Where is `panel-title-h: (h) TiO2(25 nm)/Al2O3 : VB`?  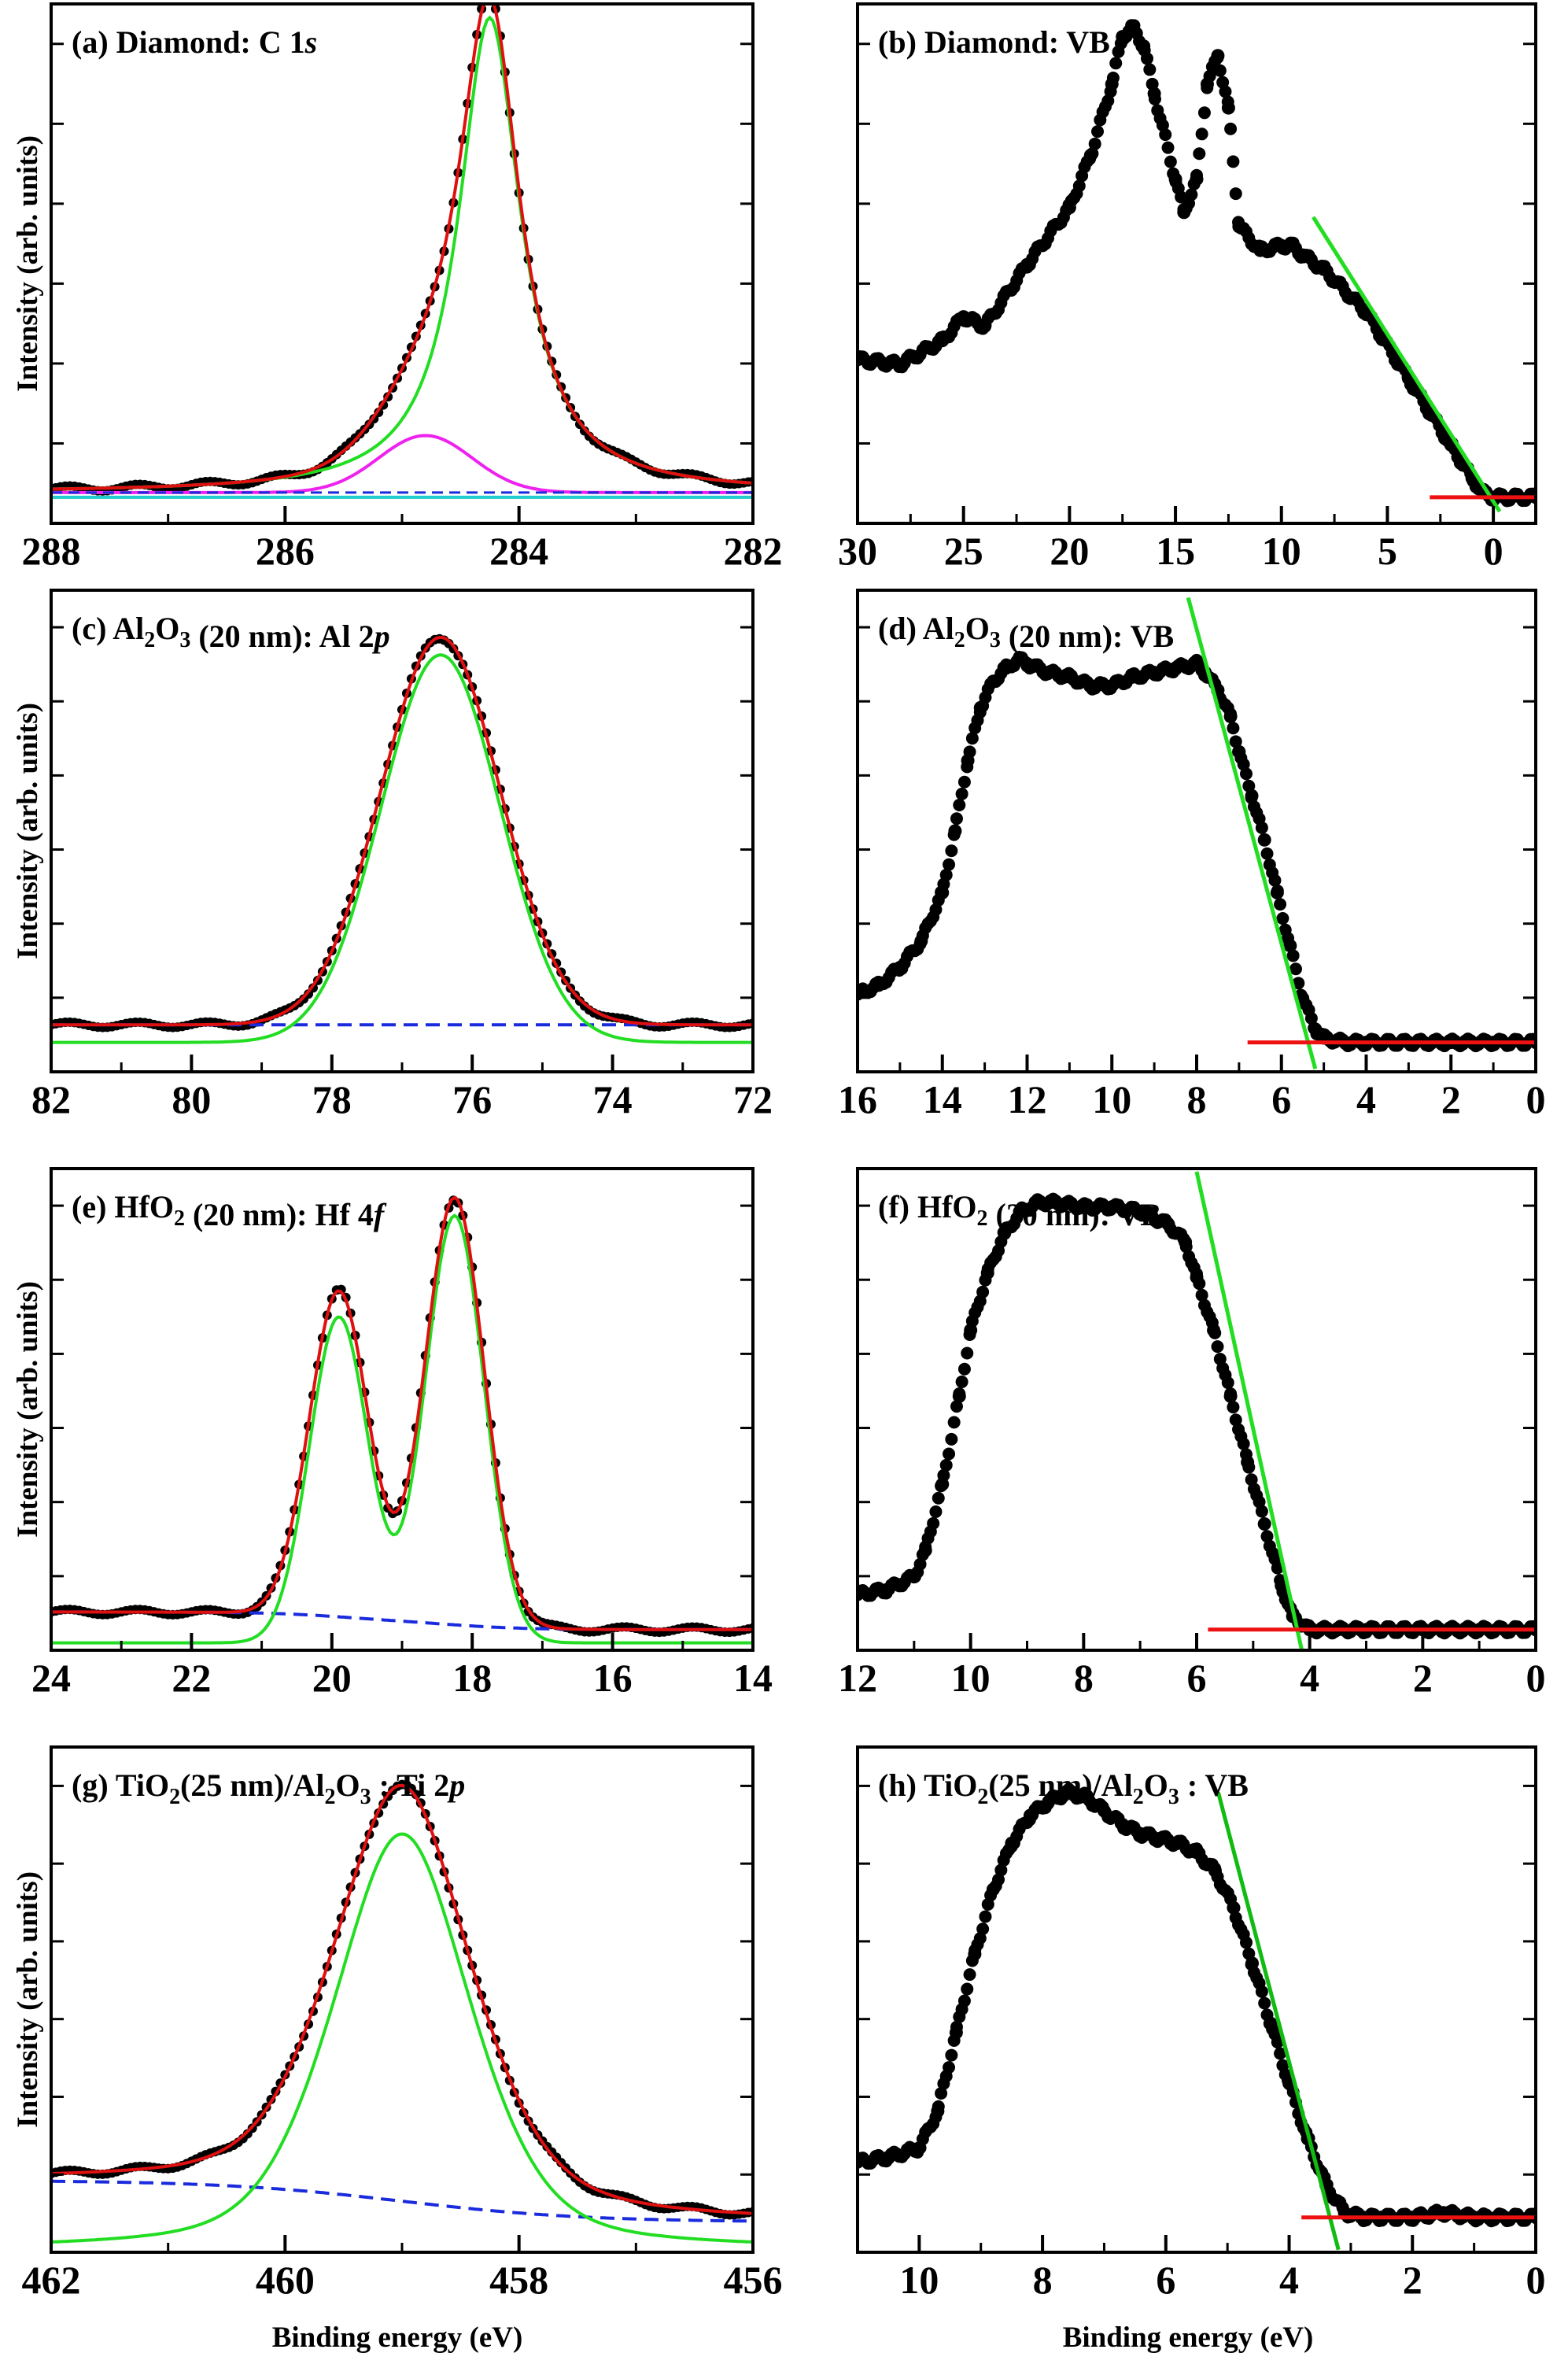
panel-title-h: (h) TiO2(25 nm)/Al2O3 : VB is located at coordinates (1063, 1788).